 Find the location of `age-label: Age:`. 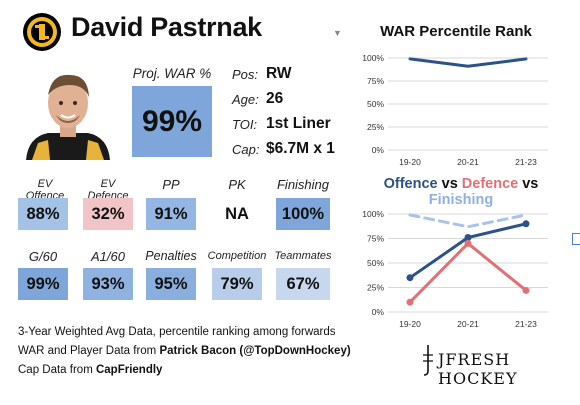

age-label: Age: is located at coordinates (245, 99).